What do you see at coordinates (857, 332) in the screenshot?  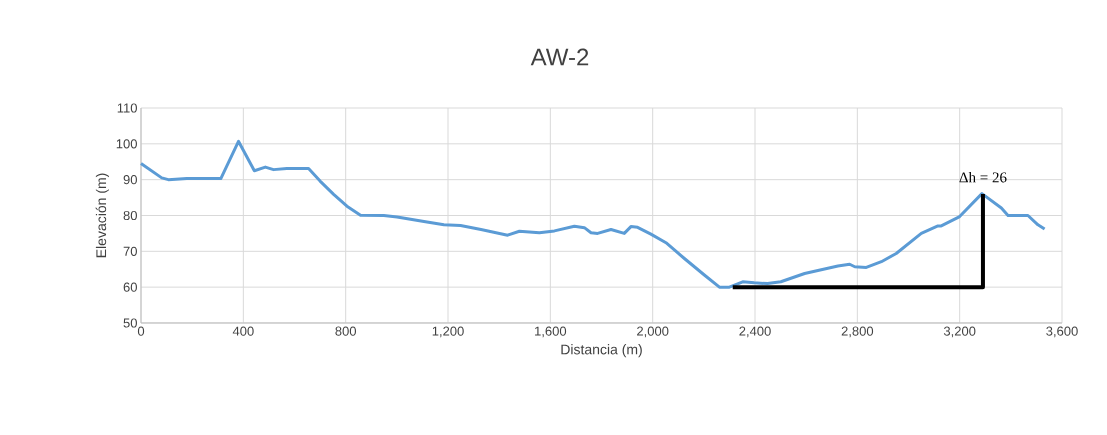 I see `x-tick-label: 2,800` at bounding box center [857, 332].